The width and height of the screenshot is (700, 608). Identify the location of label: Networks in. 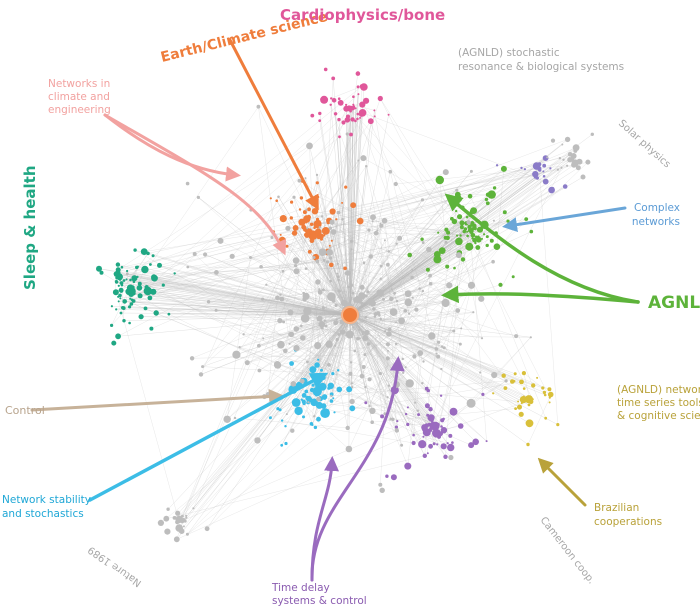
(79, 84).